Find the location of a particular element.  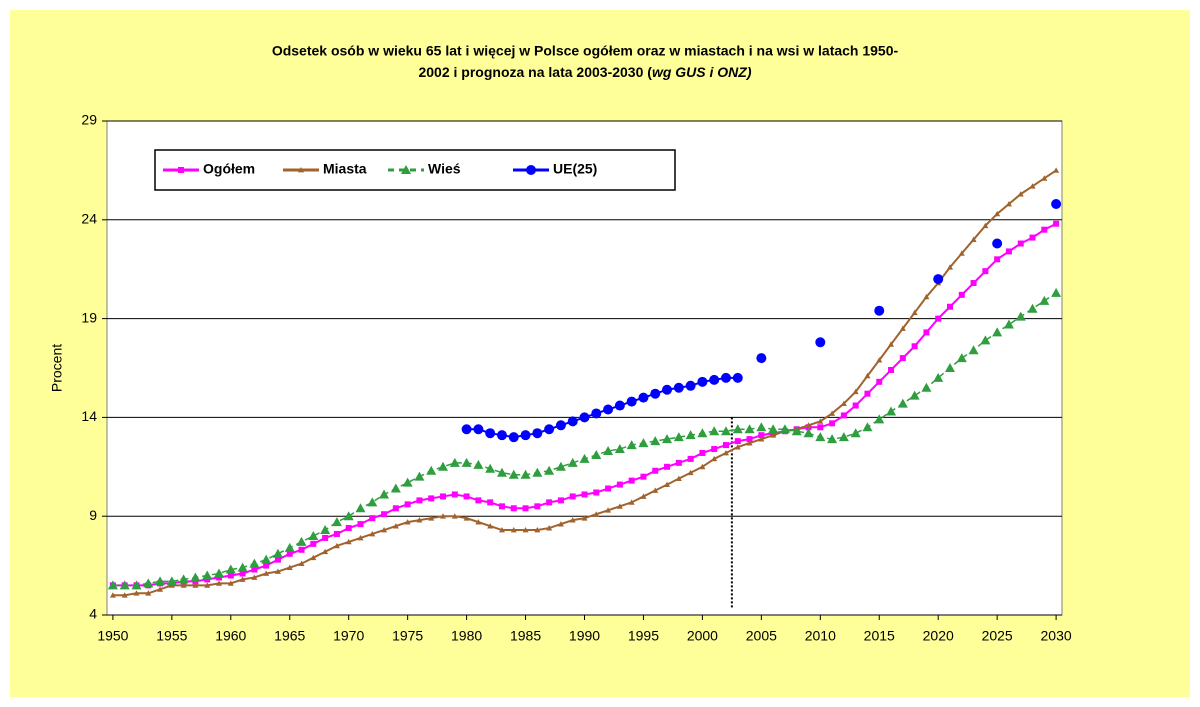

x-tick-label: 2000 is located at coordinates (702, 636).